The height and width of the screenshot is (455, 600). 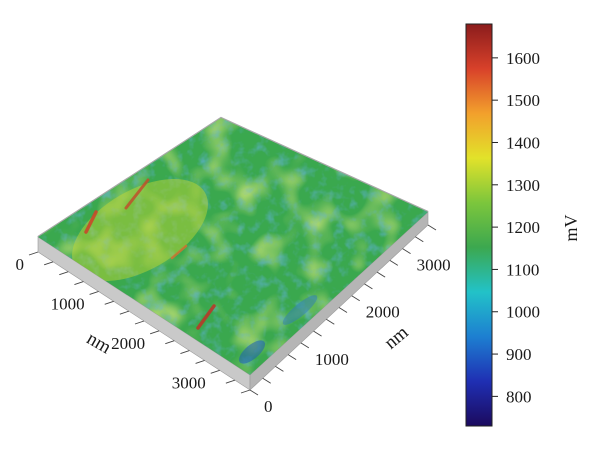 I want to click on colorbar-tick-label: 1200, so click(x=523, y=227).